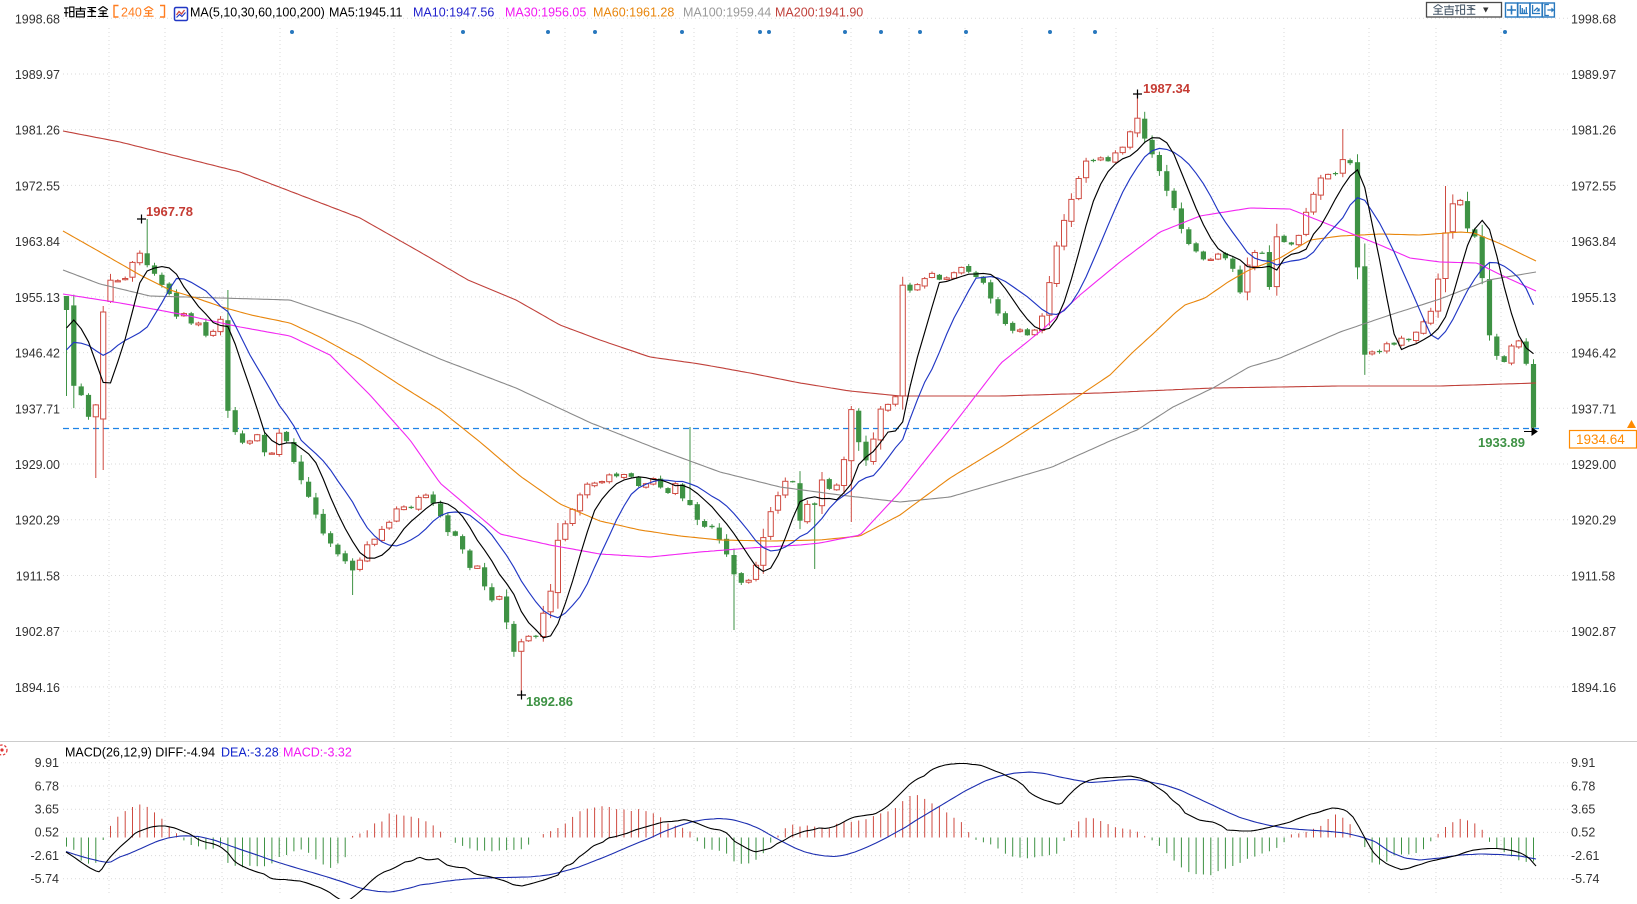 The height and width of the screenshot is (904, 1637). What do you see at coordinates (453, 13) in the screenshot?
I see `svg-text: MA10:1947.56` at bounding box center [453, 13].